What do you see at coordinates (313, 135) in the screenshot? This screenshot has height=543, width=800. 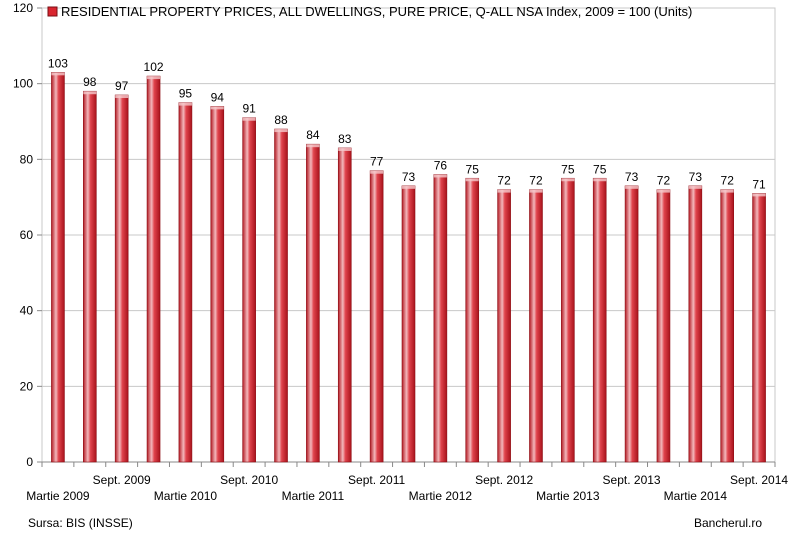 I see `data-label: 84` at bounding box center [313, 135].